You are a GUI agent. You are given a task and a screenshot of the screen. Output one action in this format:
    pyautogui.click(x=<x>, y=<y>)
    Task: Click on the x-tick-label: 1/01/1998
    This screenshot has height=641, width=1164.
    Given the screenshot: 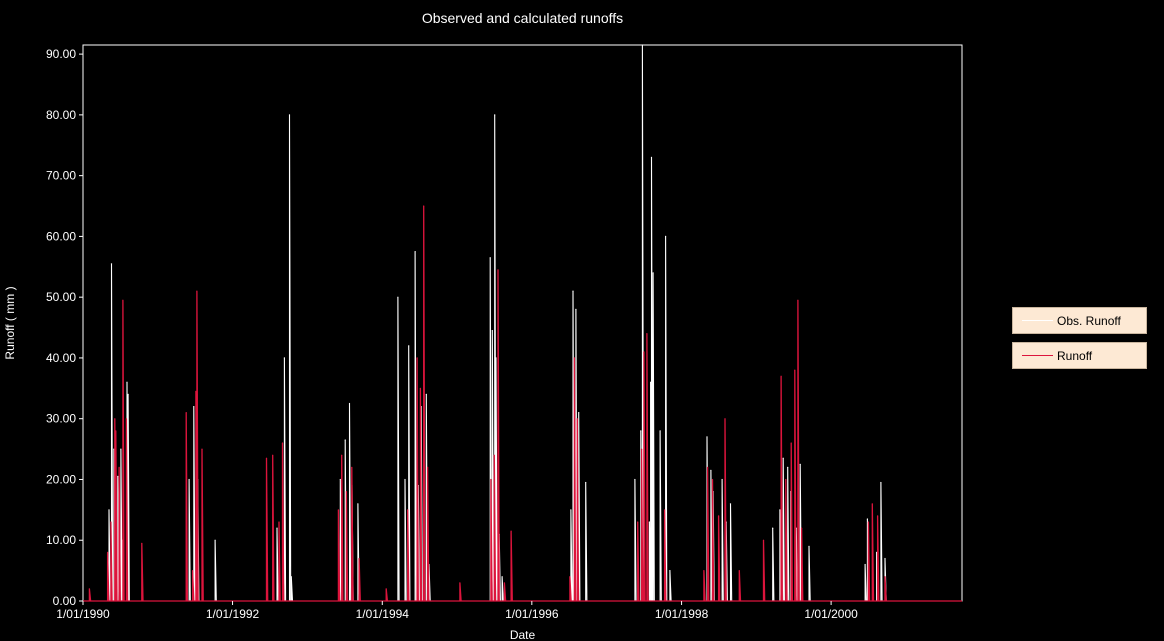 What is the action you would take?
    pyautogui.click(x=682, y=614)
    